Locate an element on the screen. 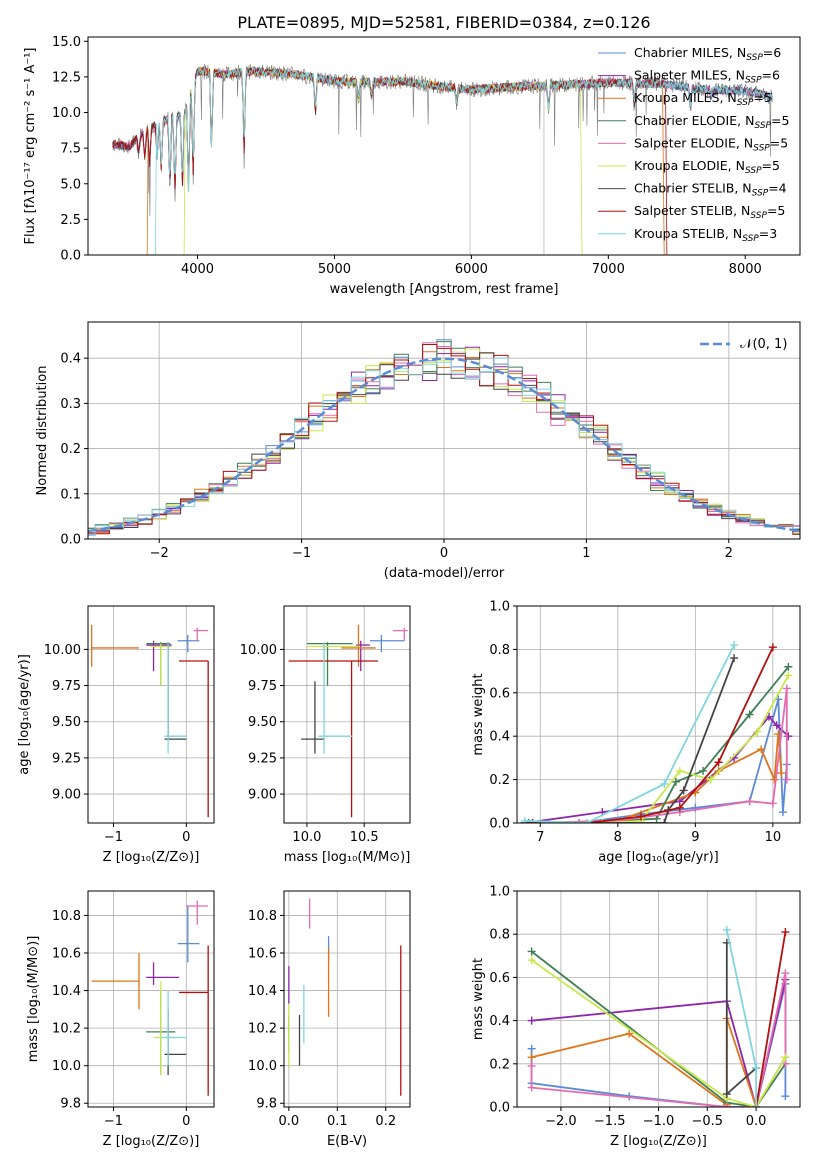 This screenshot has height=1170, width=819. y-tick-label: 0.0 is located at coordinates (499, 824).